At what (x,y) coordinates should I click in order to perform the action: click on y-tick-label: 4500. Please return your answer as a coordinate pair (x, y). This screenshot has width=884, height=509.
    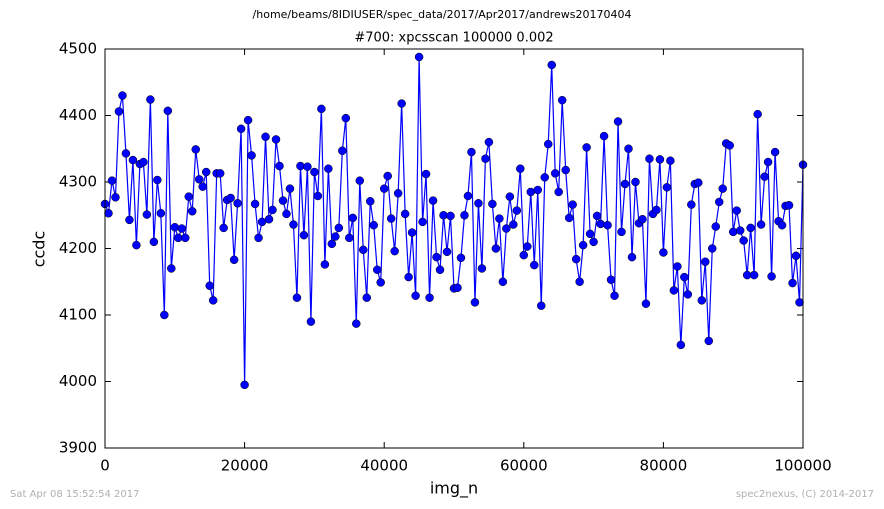
    Looking at the image, I should click on (78, 49).